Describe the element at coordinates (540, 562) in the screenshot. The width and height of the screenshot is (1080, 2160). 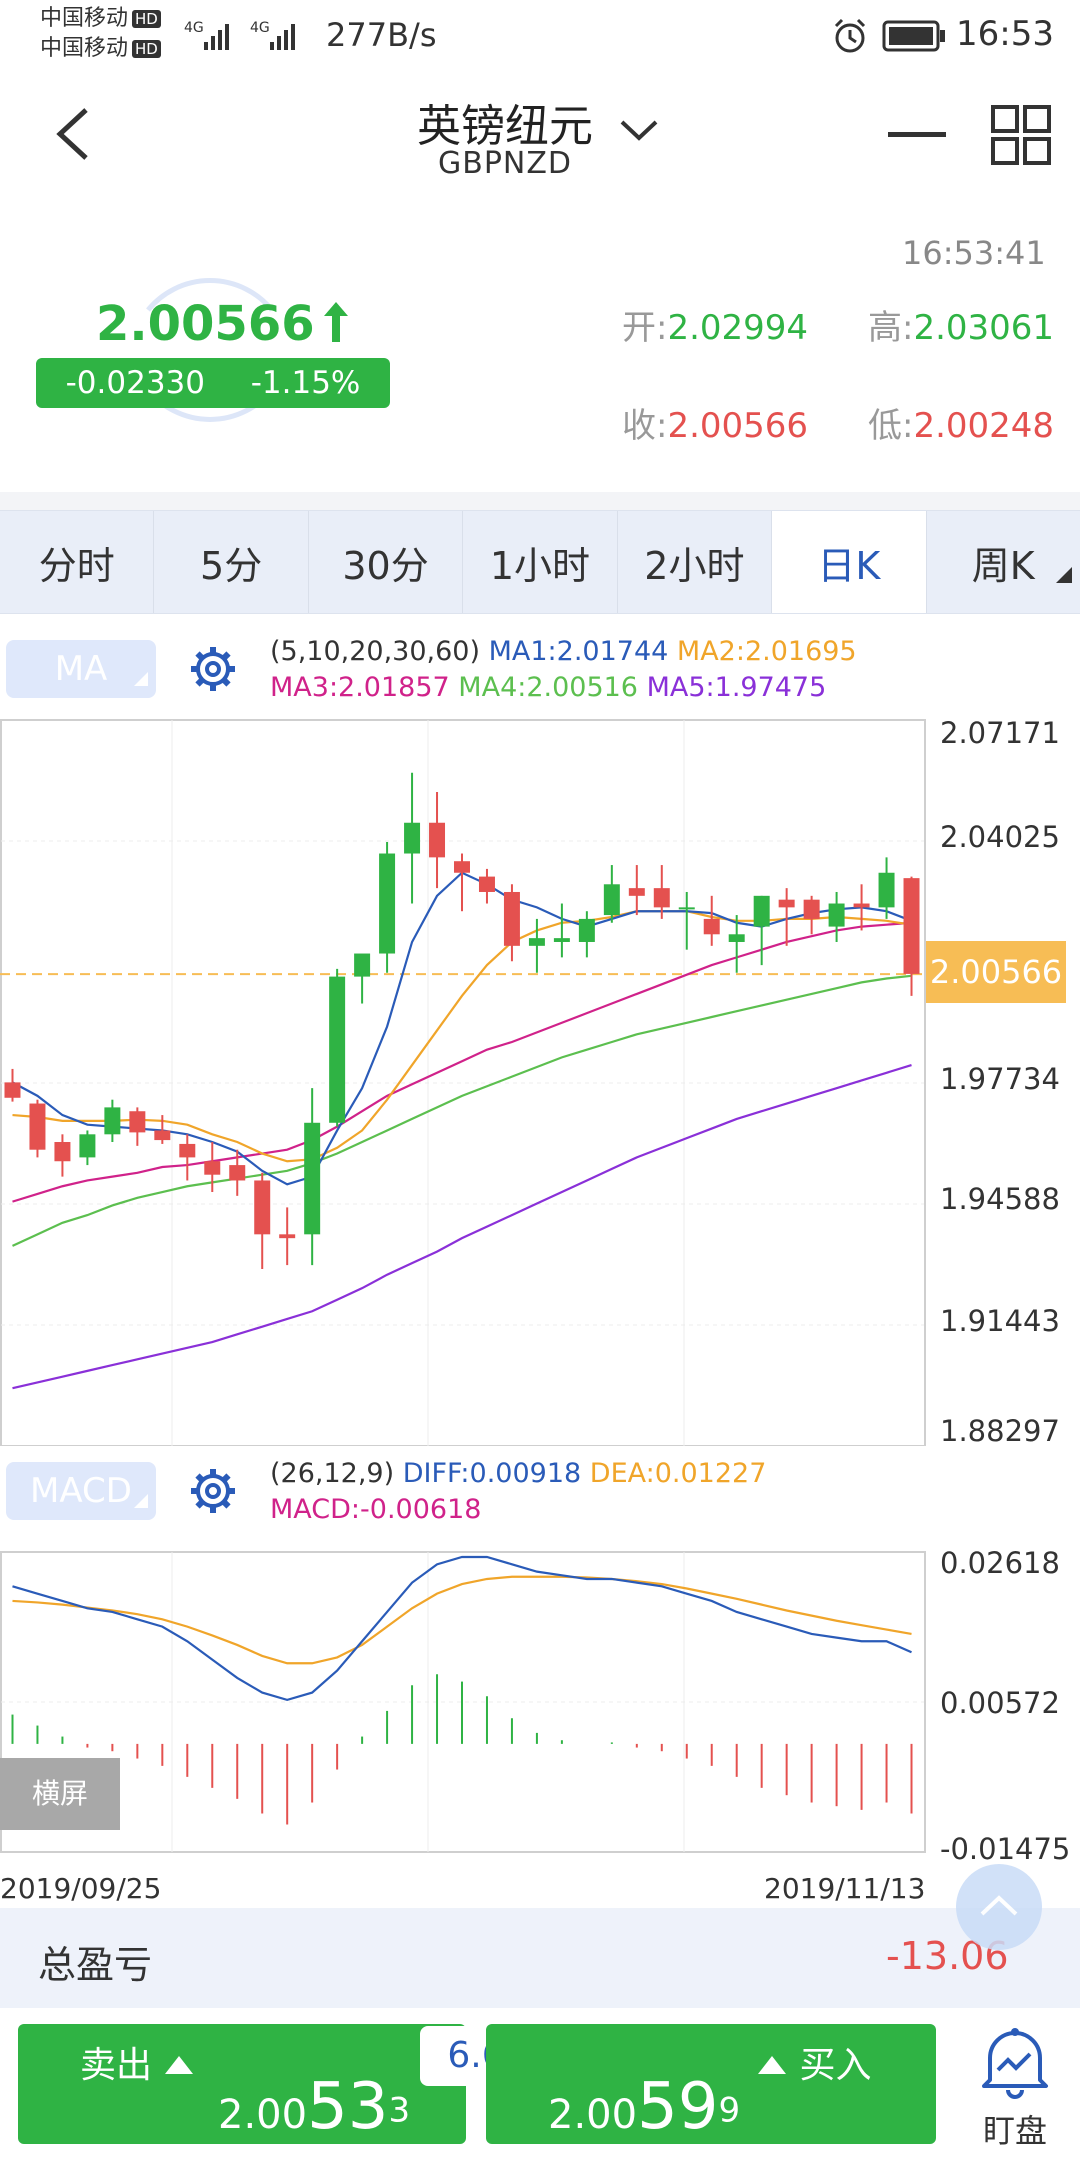
I see `tab-1hour: 1小时` at that location.